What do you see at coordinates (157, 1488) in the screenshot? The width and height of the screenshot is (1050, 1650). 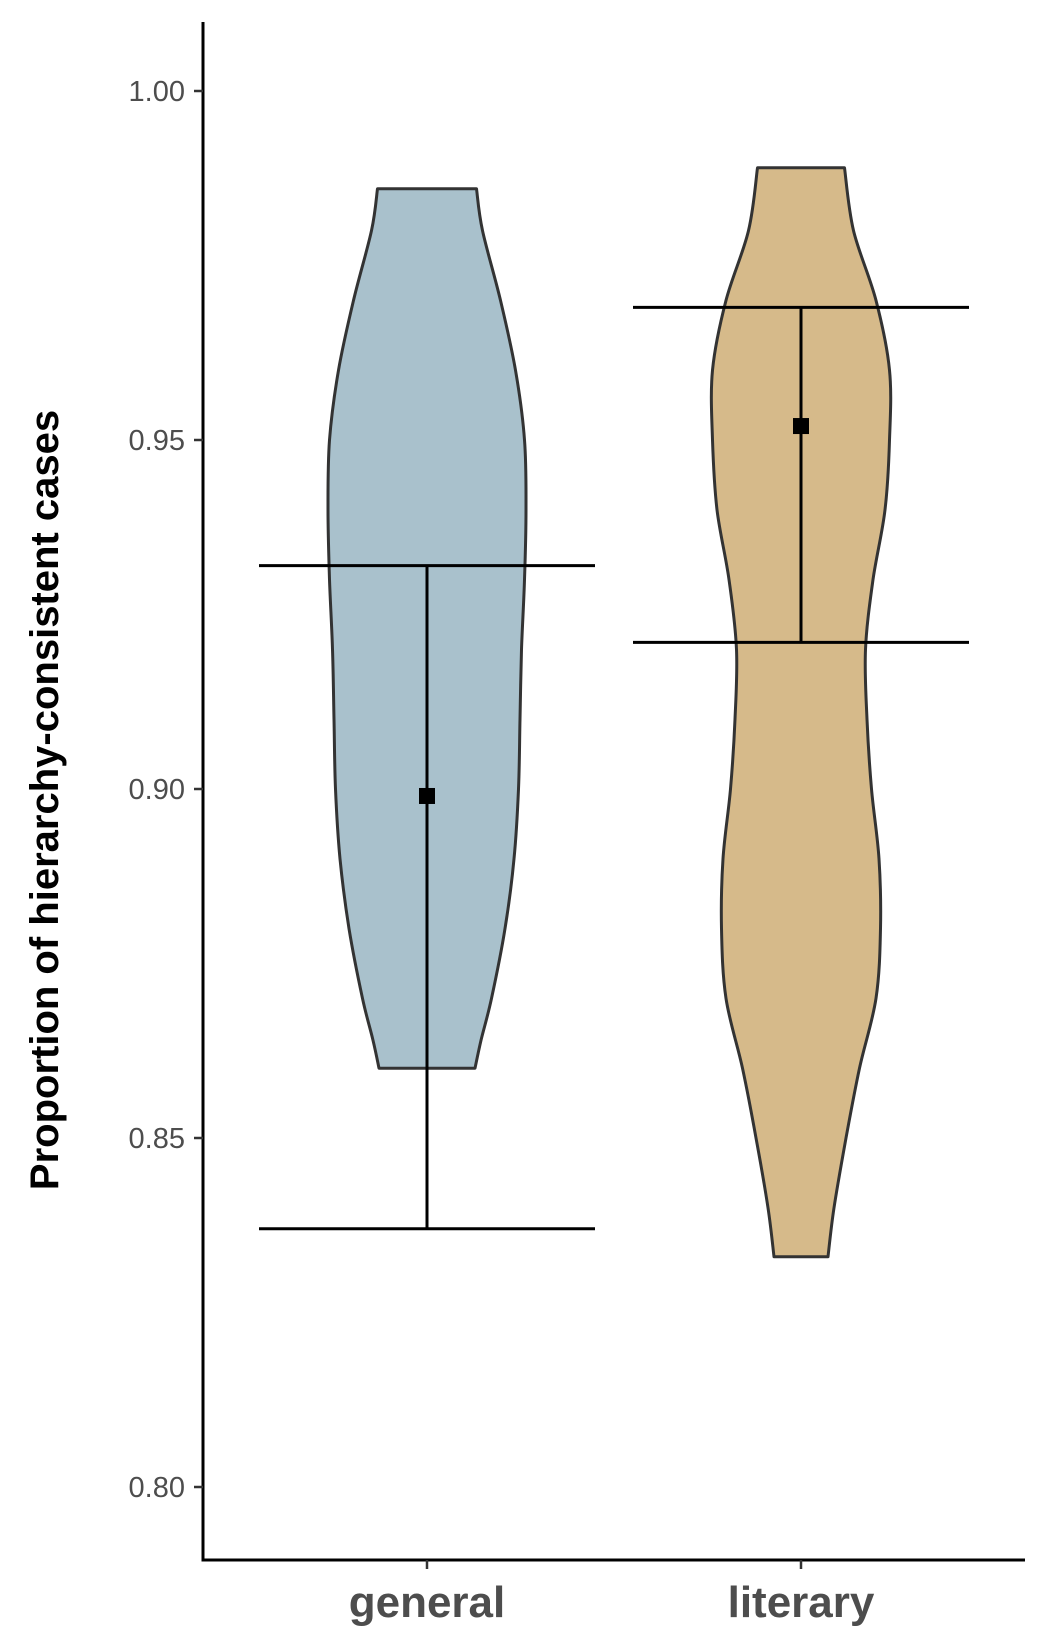 I see `y-tick-label: 0.80` at bounding box center [157, 1488].